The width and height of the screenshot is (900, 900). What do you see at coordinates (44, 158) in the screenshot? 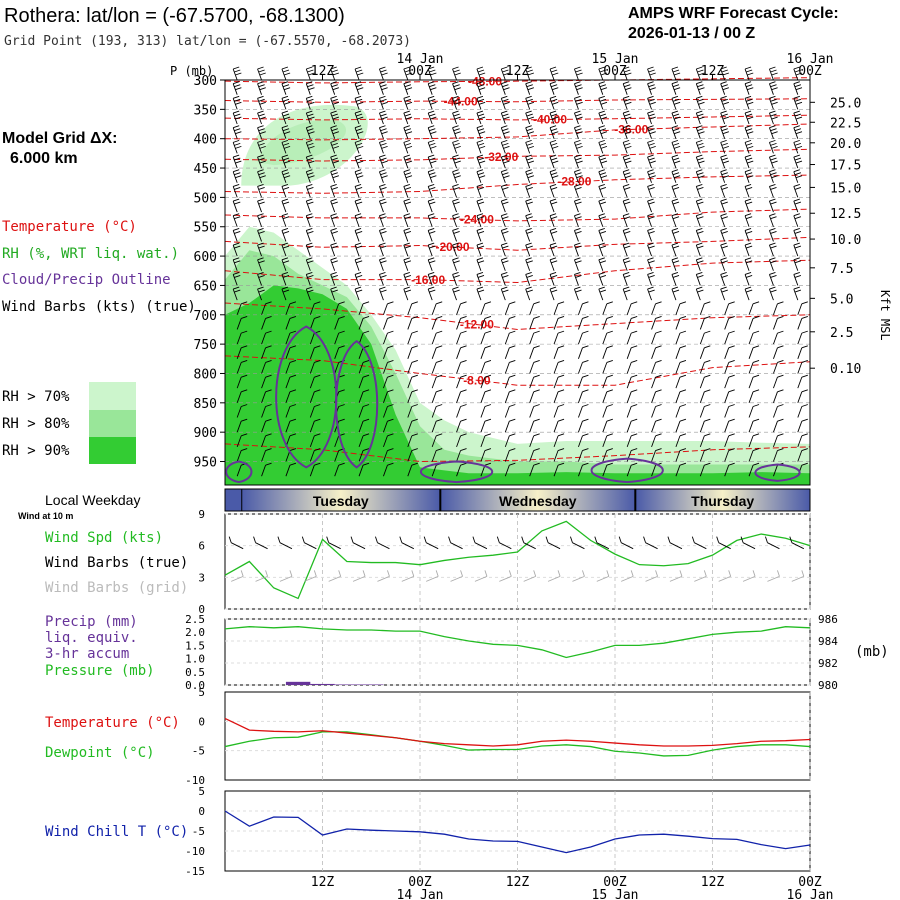
I see `model-grid-value: 6.000 km` at bounding box center [44, 158].